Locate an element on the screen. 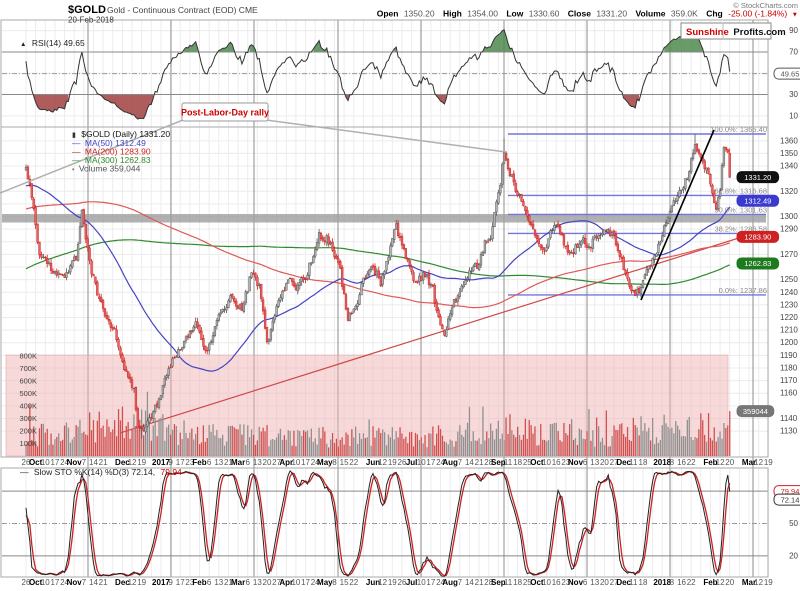 The width and height of the screenshot is (800, 591). date-axis-day-label: 9 is located at coordinates (170, 582).